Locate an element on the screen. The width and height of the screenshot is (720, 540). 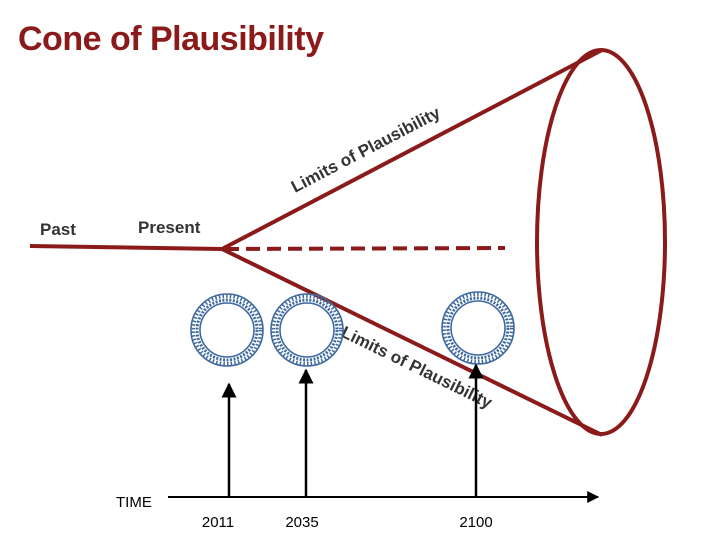
limit-lower-label: Limits of Plausibility is located at coordinates (416, 368).